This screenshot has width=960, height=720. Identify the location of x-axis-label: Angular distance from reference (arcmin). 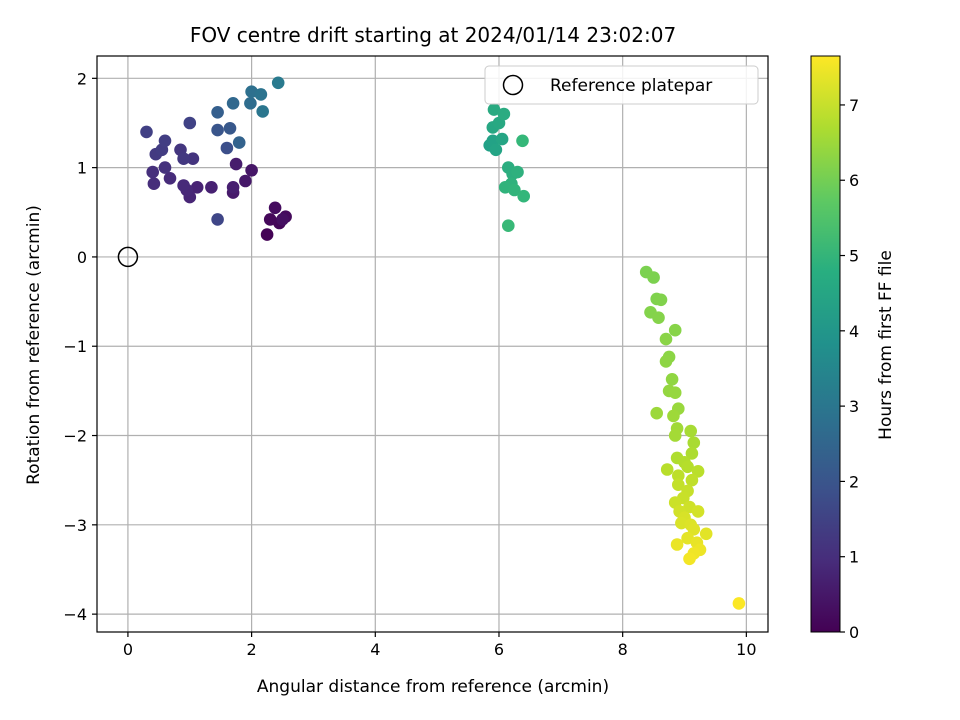
(433, 687).